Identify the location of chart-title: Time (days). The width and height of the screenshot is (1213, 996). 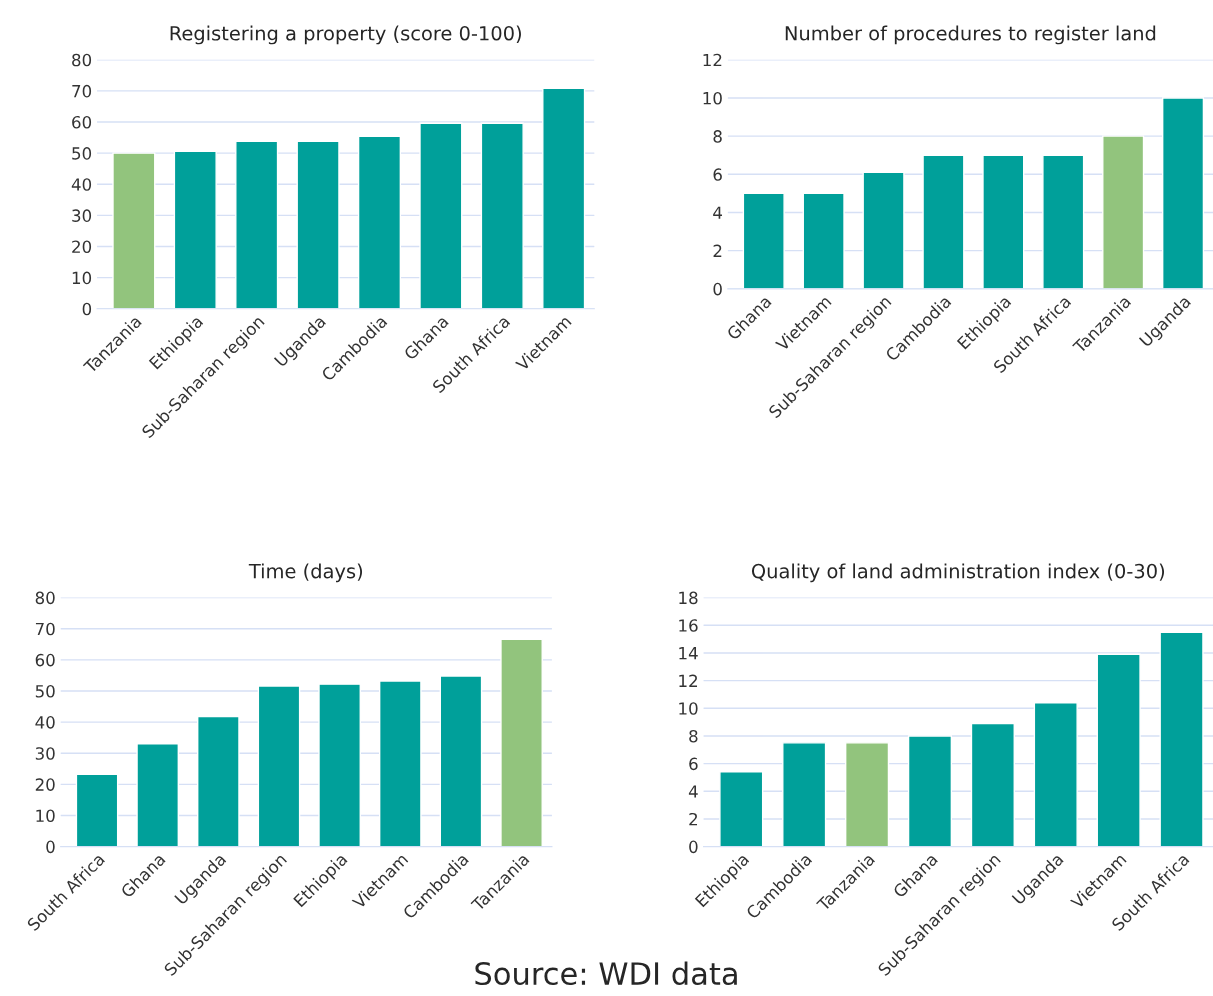
(305, 573).